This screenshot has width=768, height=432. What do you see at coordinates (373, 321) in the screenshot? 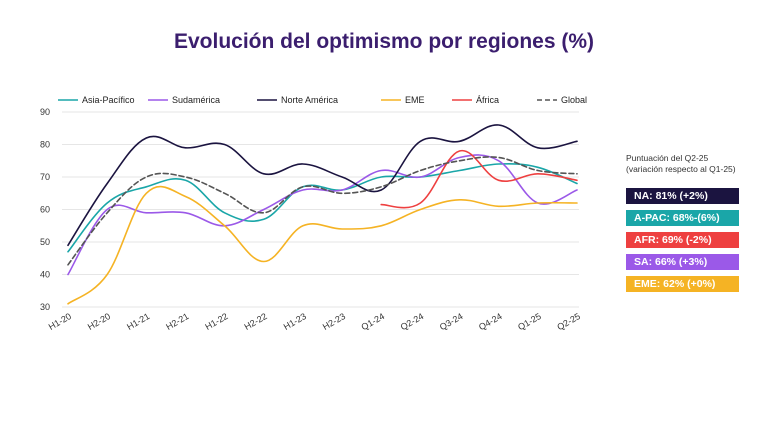
I see `x-tick-label: Q1-24` at bounding box center [373, 321].